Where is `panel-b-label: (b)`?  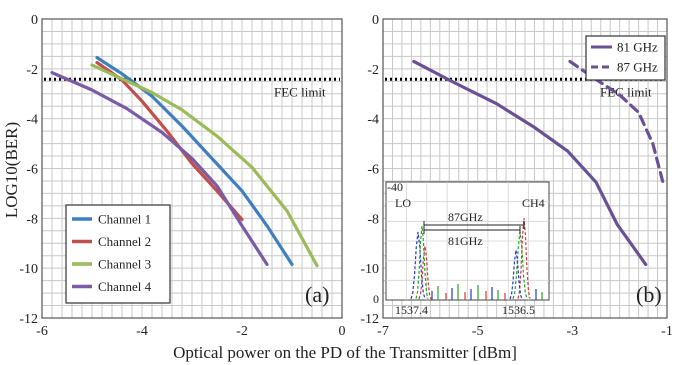 panel-b-label: (b) is located at coordinates (649, 294).